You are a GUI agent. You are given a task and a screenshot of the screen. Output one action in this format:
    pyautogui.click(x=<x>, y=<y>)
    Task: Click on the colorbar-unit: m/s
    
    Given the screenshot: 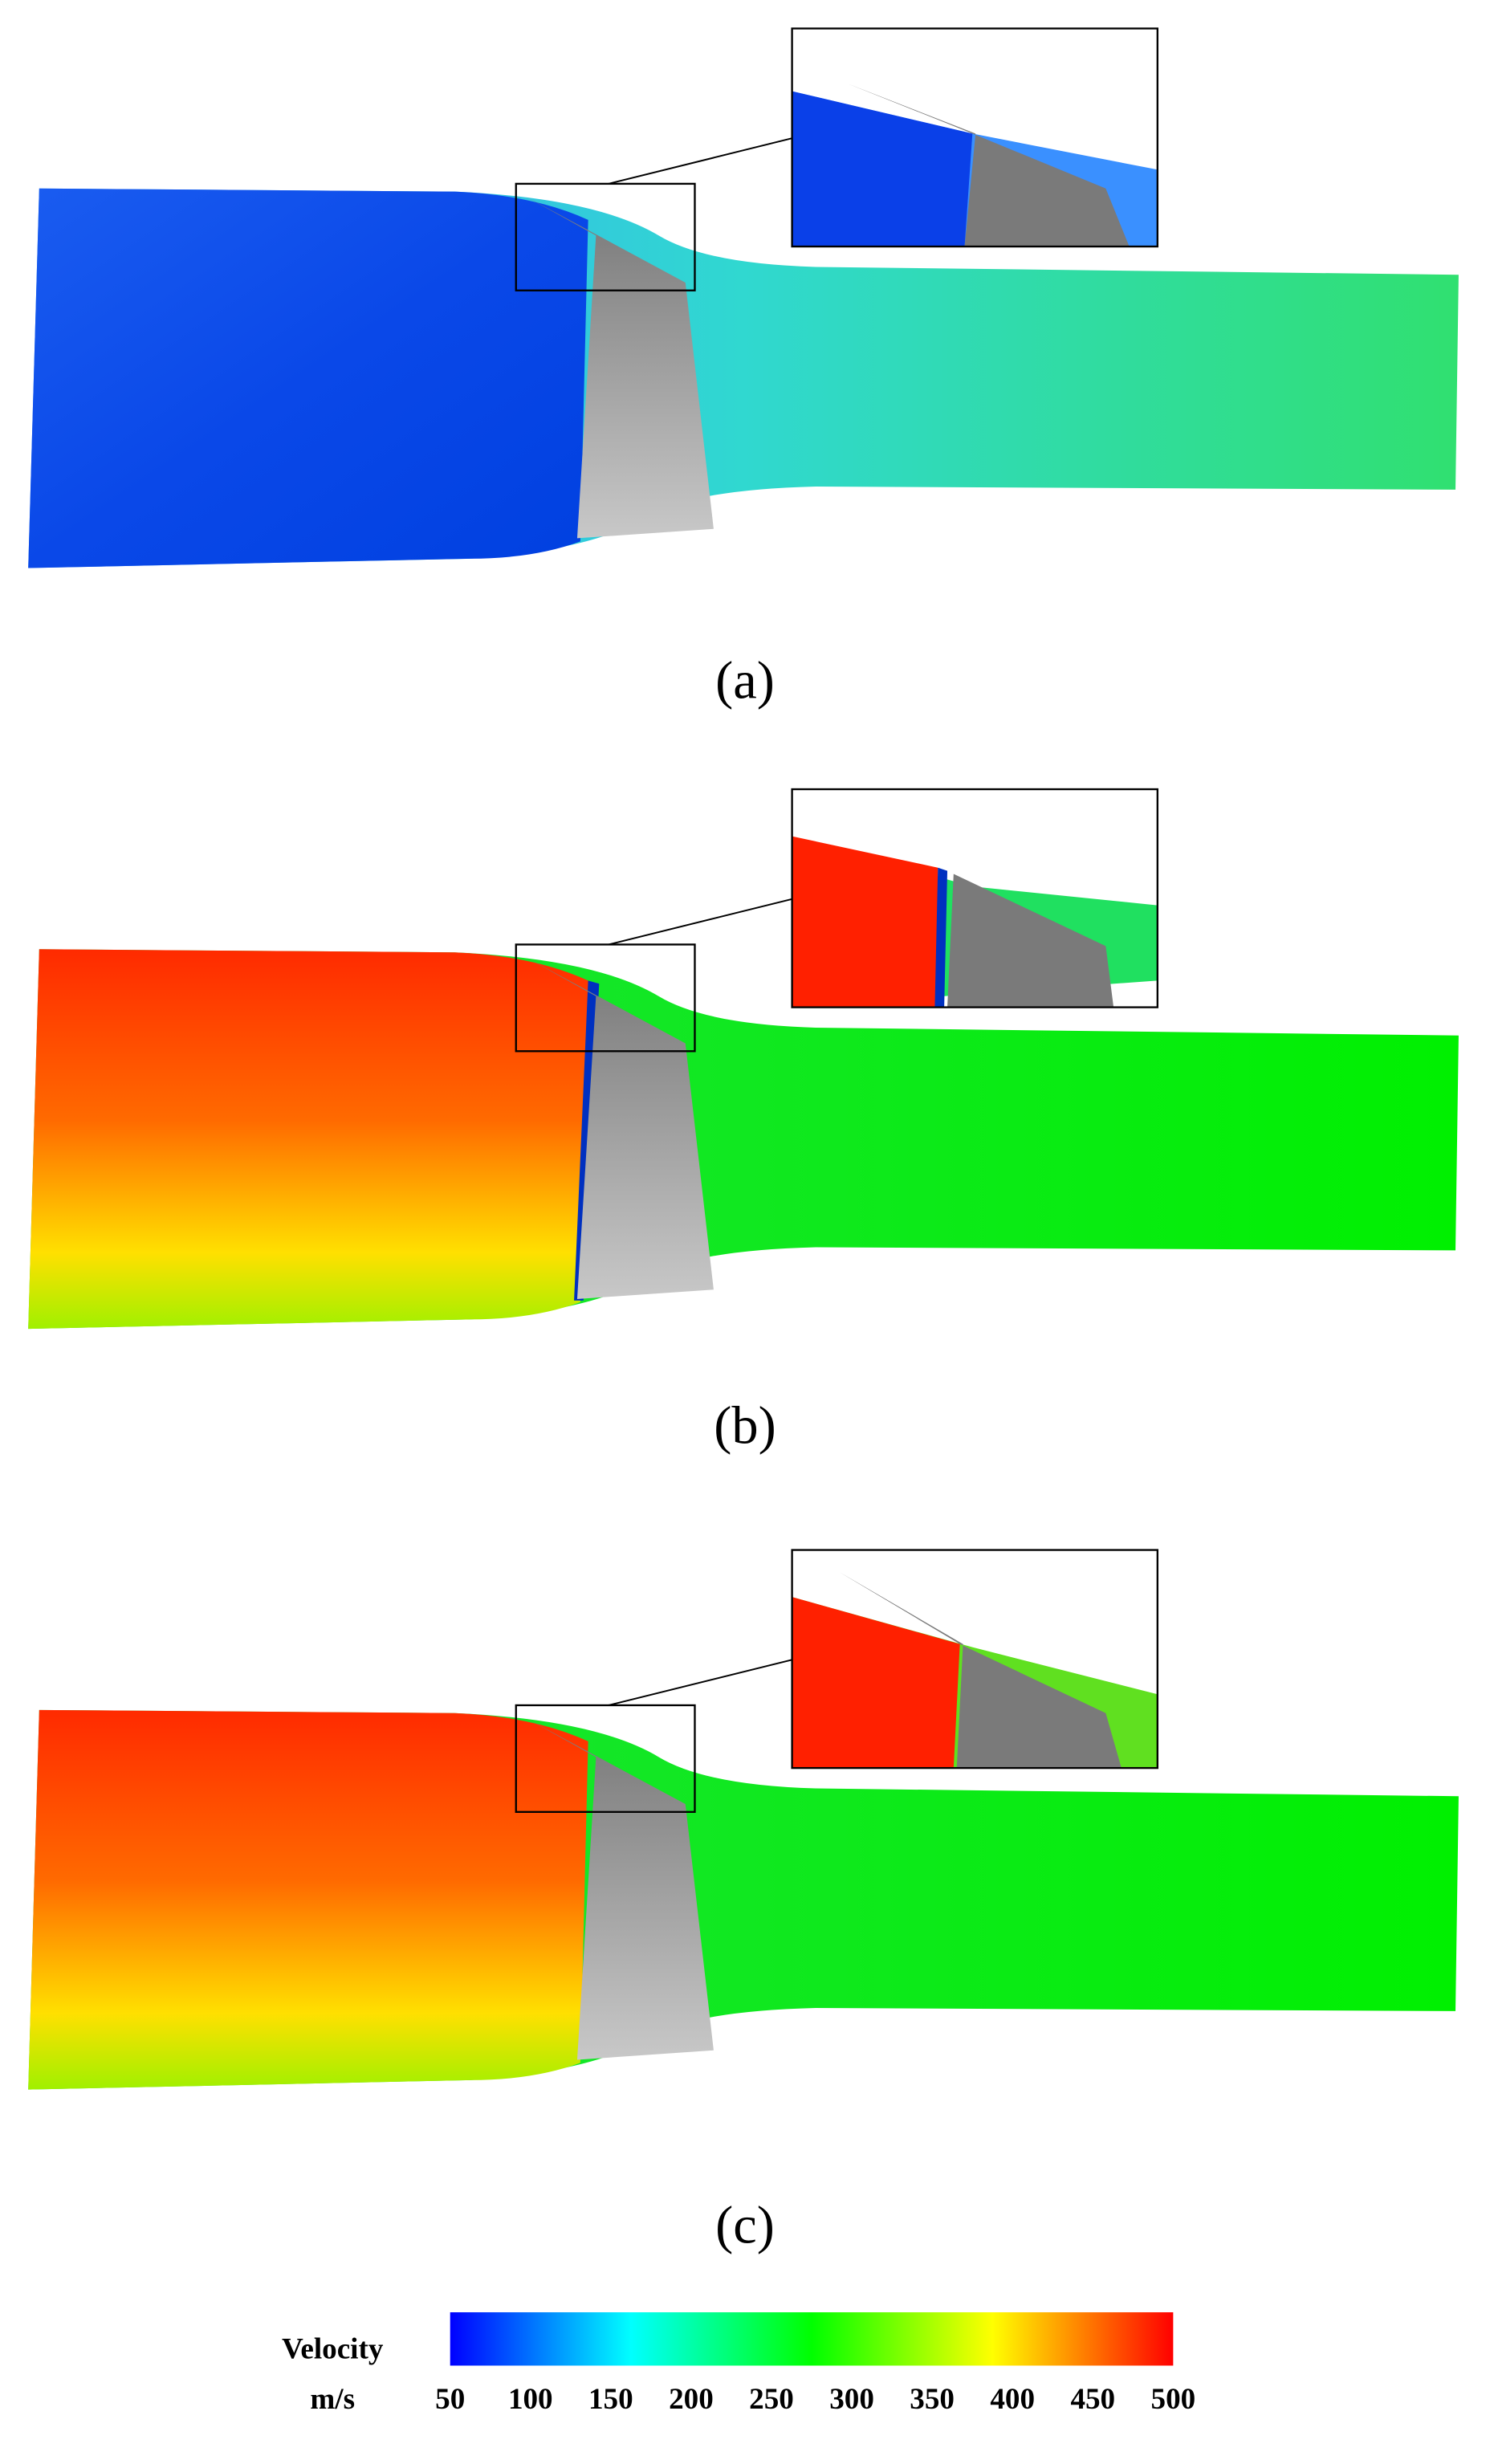 What is the action you would take?
    pyautogui.click(x=332, y=2399)
    